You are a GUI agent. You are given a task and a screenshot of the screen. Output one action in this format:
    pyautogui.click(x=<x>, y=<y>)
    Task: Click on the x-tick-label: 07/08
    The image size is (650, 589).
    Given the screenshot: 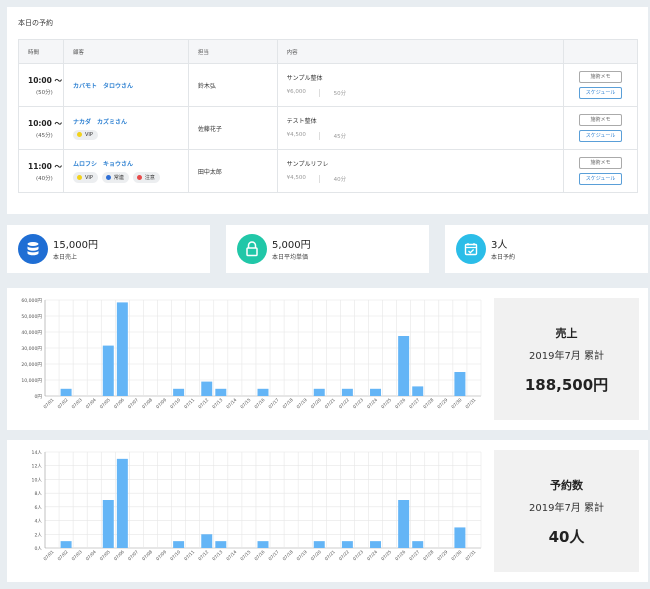 What is the action you would take?
    pyautogui.click(x=147, y=403)
    